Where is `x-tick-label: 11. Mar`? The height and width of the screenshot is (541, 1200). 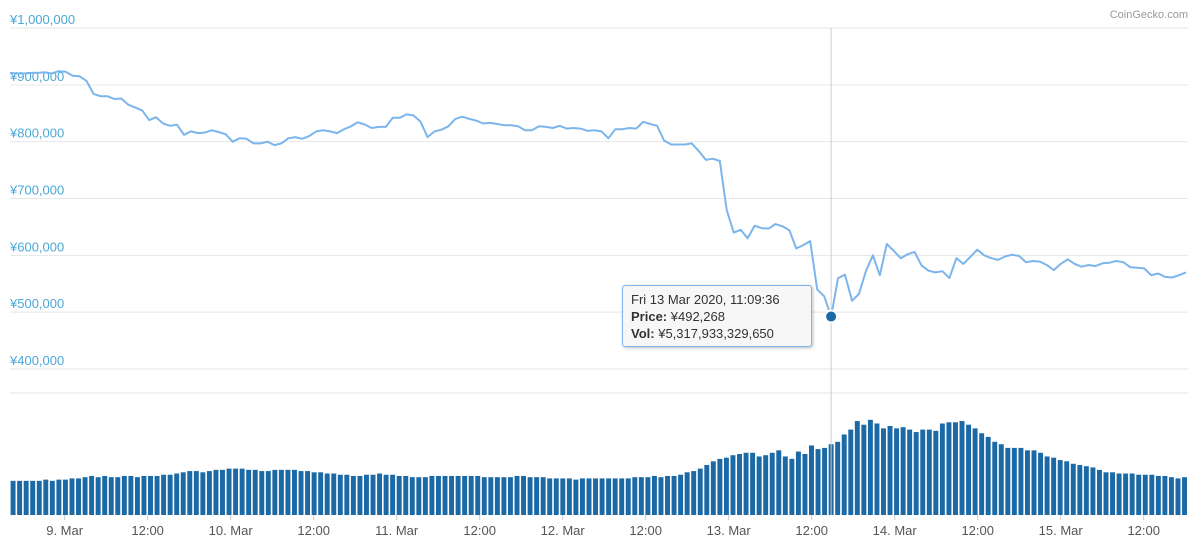 x-tick-label: 11. Mar is located at coordinates (397, 530).